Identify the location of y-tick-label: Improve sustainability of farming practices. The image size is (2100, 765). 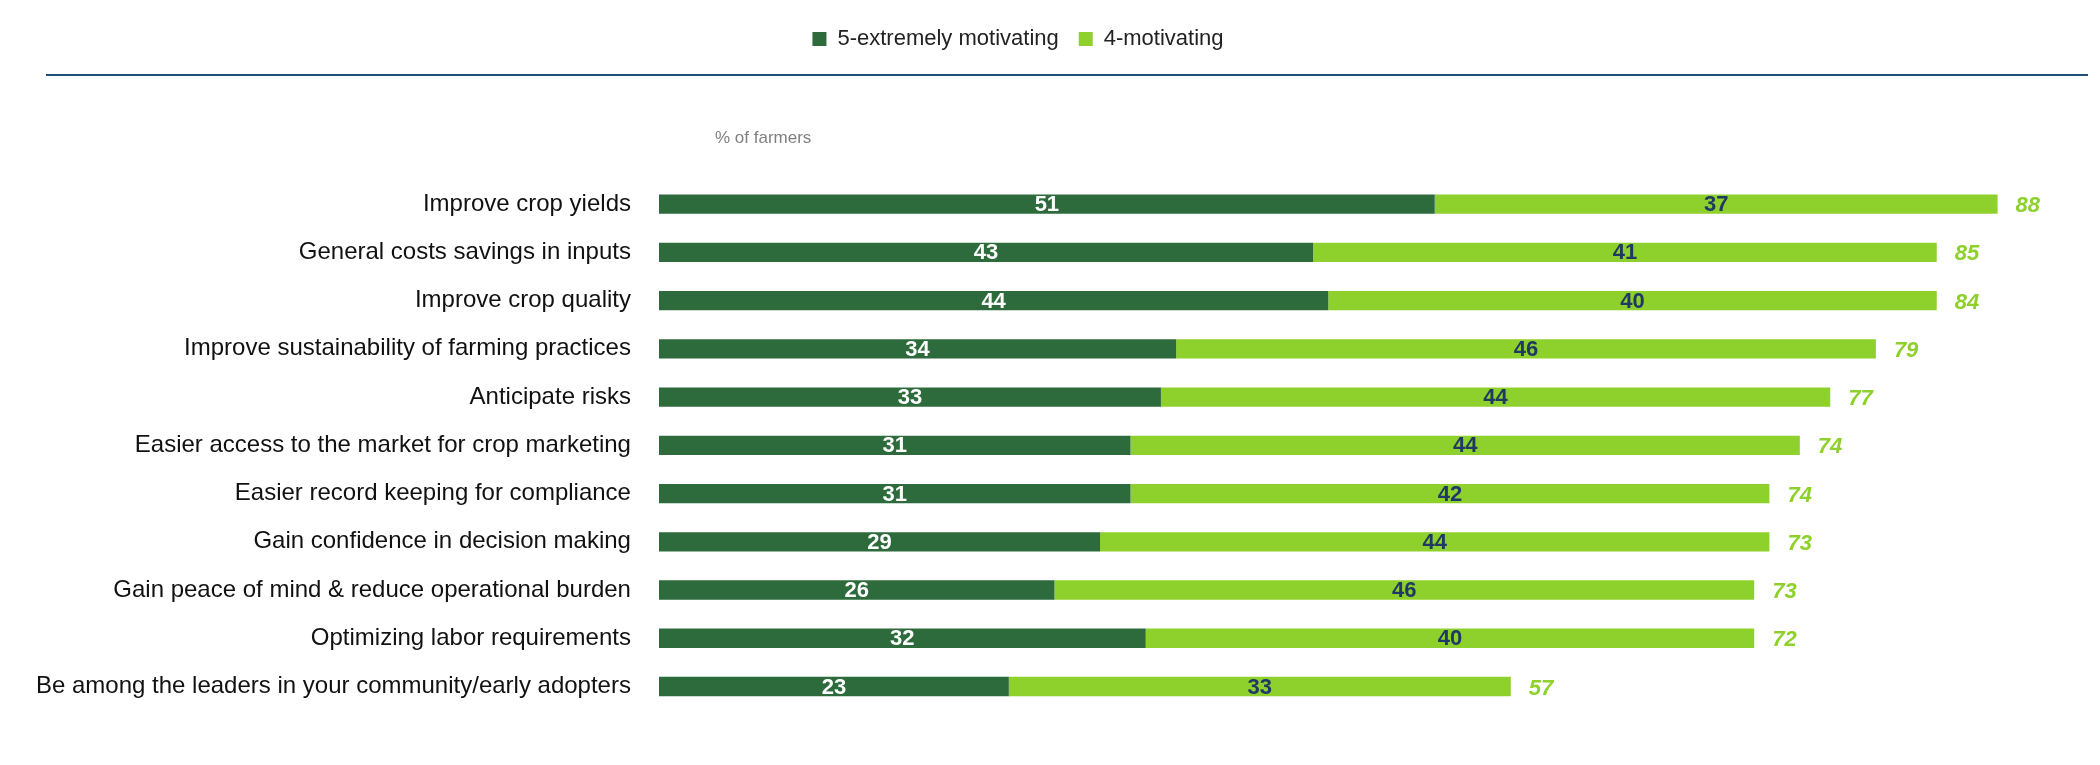
(407, 347).